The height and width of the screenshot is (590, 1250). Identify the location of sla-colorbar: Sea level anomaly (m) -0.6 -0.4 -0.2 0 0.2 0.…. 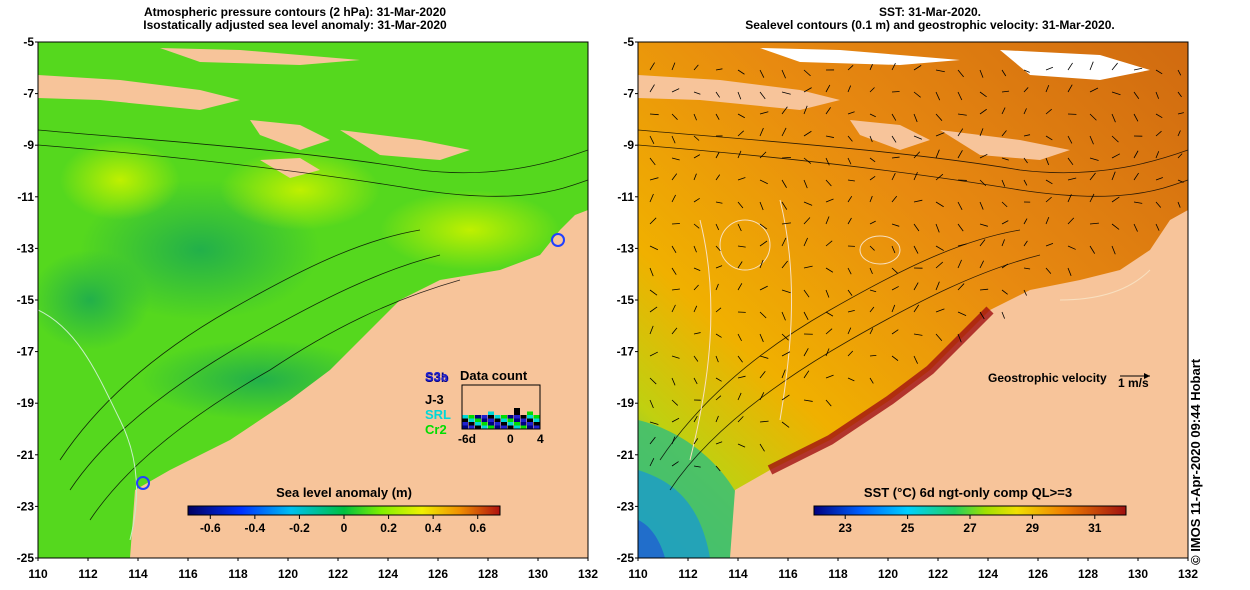
(344, 510).